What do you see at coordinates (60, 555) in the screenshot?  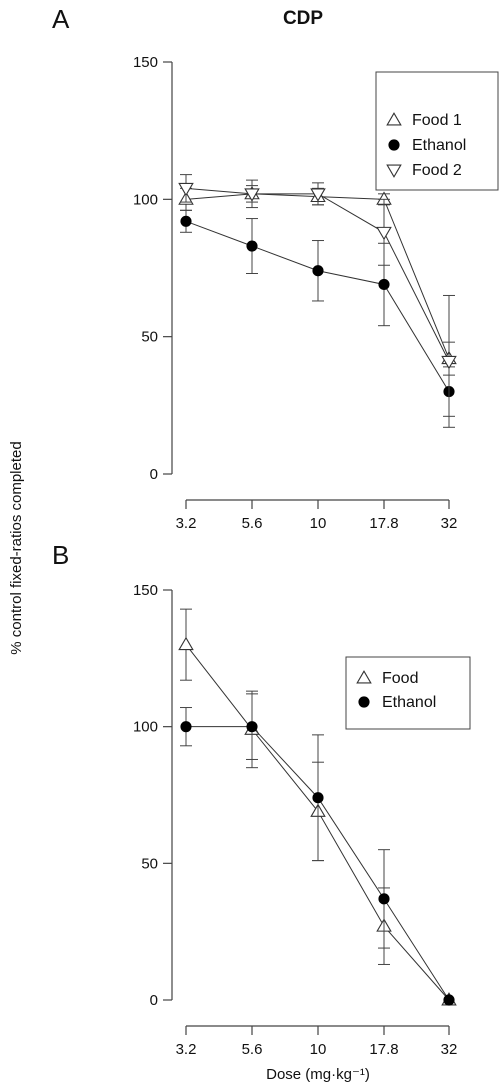 I see `panel-b-letter: B` at bounding box center [60, 555].